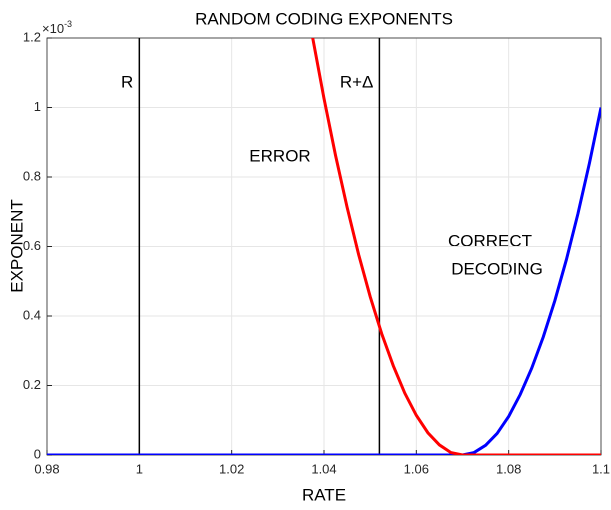 The width and height of the screenshot is (611, 510). Describe the element at coordinates (508, 468) in the screenshot. I see `x-tick-label: 1.08` at that location.